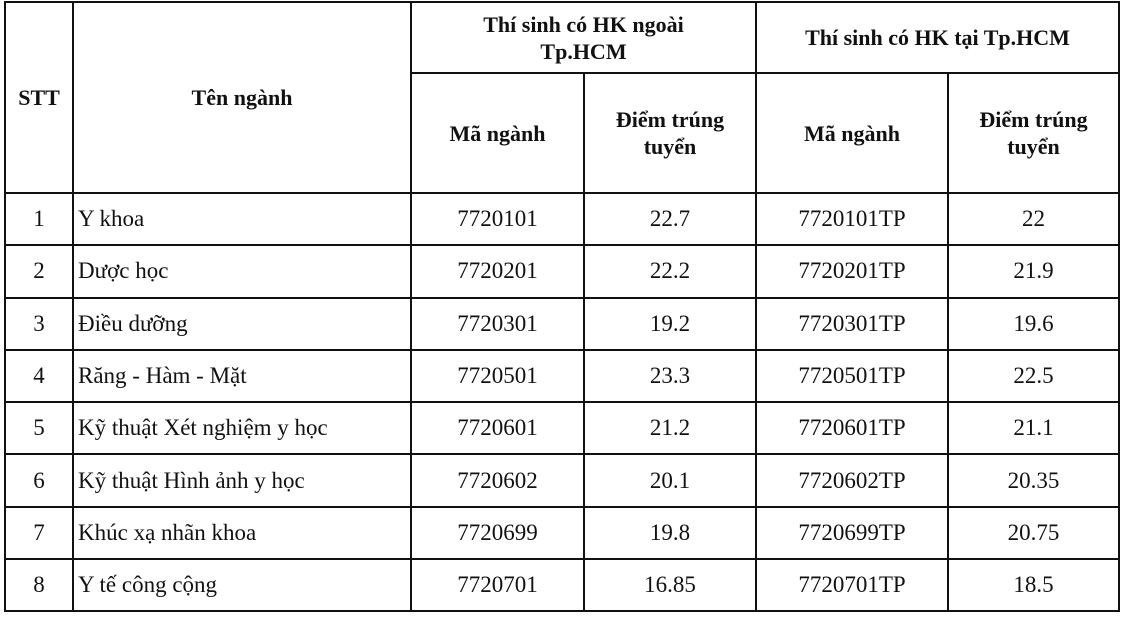 This screenshot has width=1125, height=617. What do you see at coordinates (497, 533) in the screenshot?
I see `cell-code-outside: 7720699` at bounding box center [497, 533].